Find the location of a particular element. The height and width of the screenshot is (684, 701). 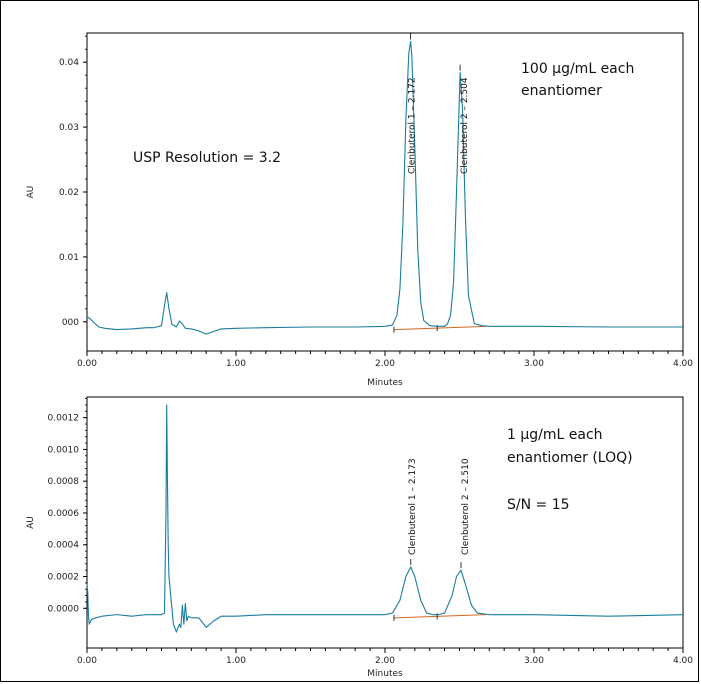

chart-annotation: 1 µg/mL each is located at coordinates (555, 435).